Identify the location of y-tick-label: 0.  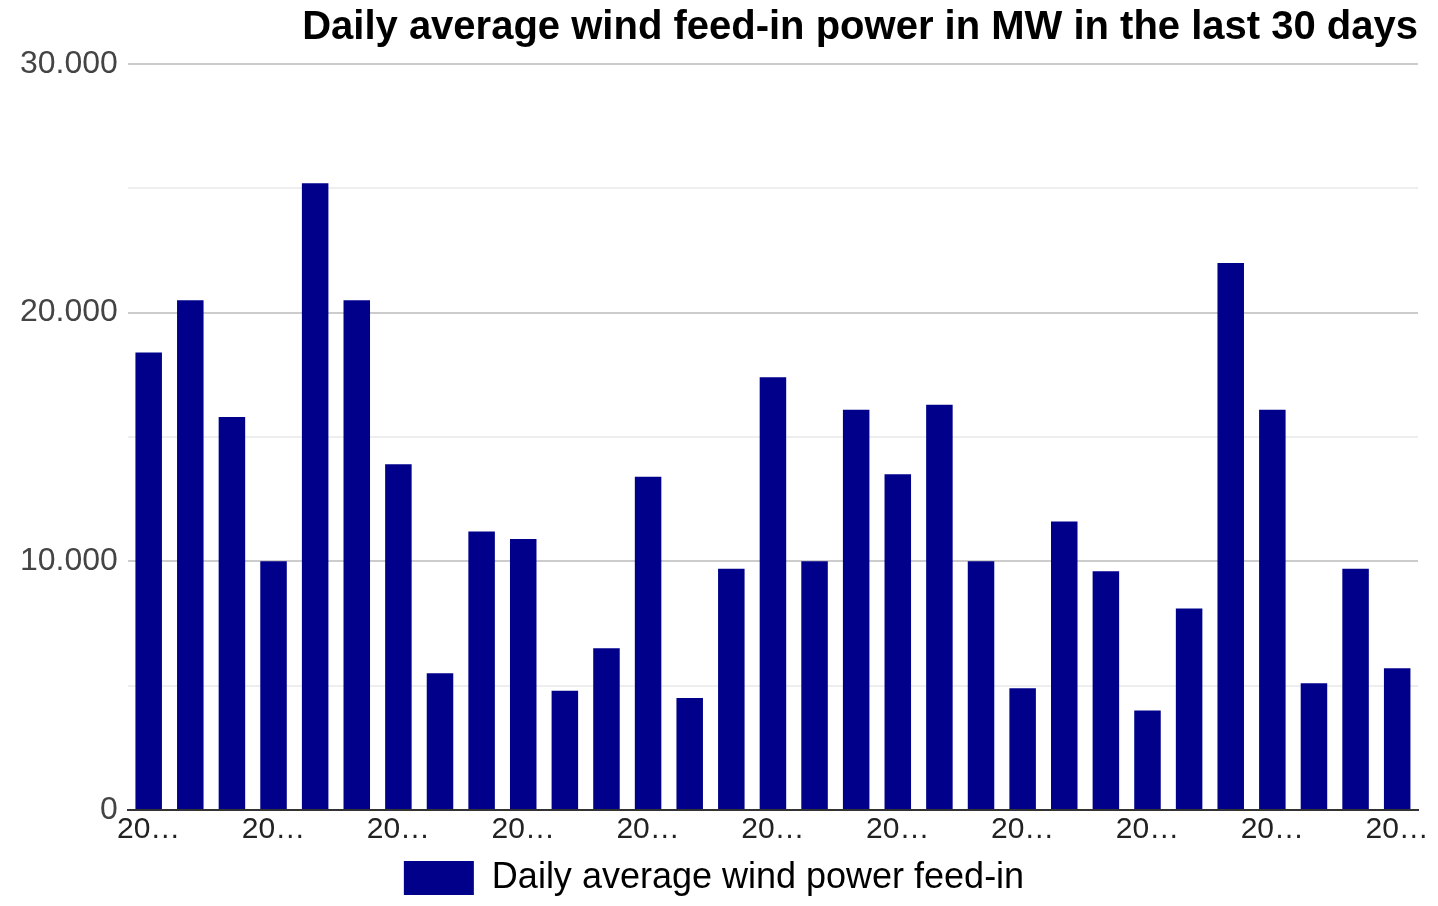
(109, 807).